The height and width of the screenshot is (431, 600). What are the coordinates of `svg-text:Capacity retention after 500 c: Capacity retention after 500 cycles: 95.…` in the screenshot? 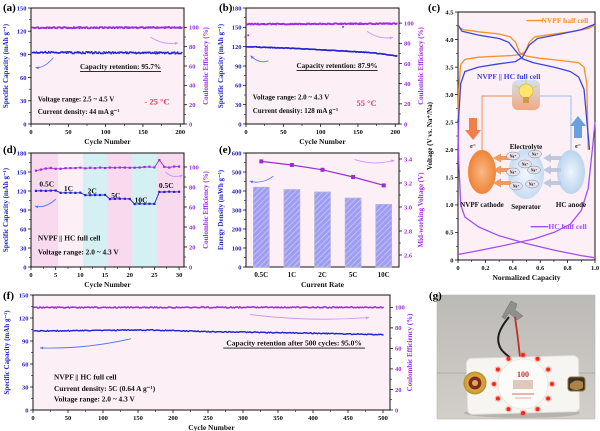 It's located at (294, 343).